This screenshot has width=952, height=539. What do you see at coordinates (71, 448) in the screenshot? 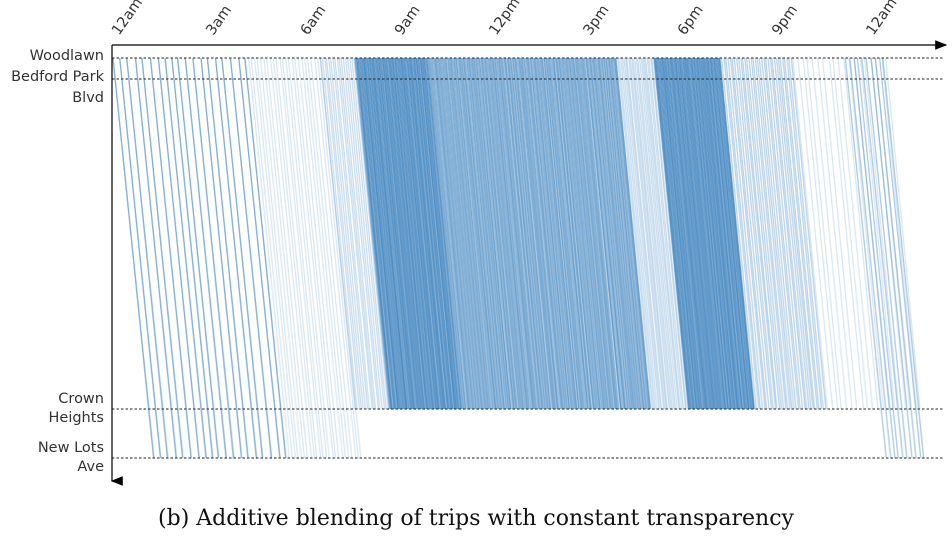
I see `station-label: New Lots` at bounding box center [71, 448].